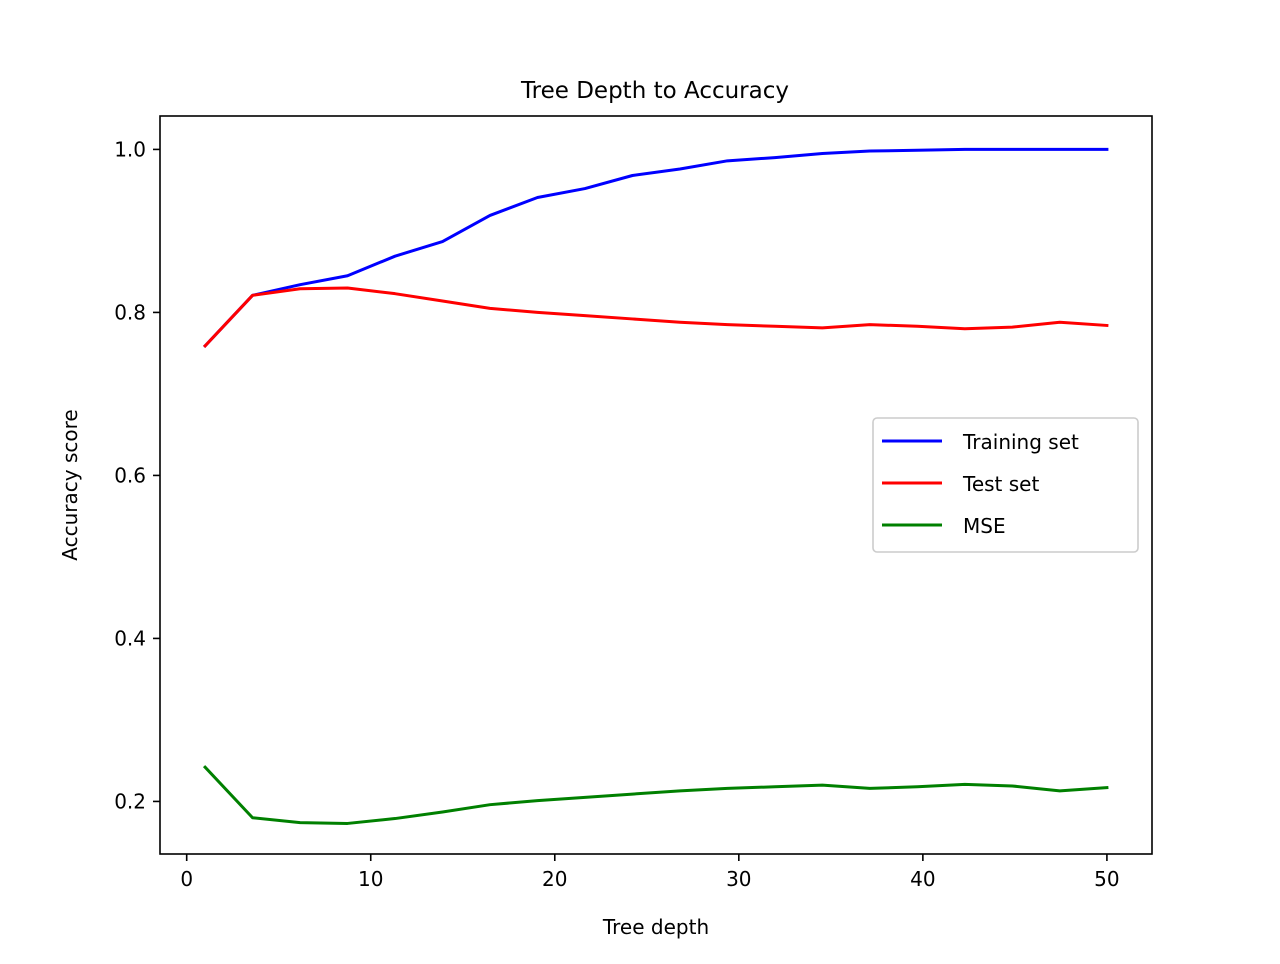 Image resolution: width=1280 pixels, height=964 pixels. Describe the element at coordinates (186, 879) in the screenshot. I see `x-tick-label: 0` at that location.